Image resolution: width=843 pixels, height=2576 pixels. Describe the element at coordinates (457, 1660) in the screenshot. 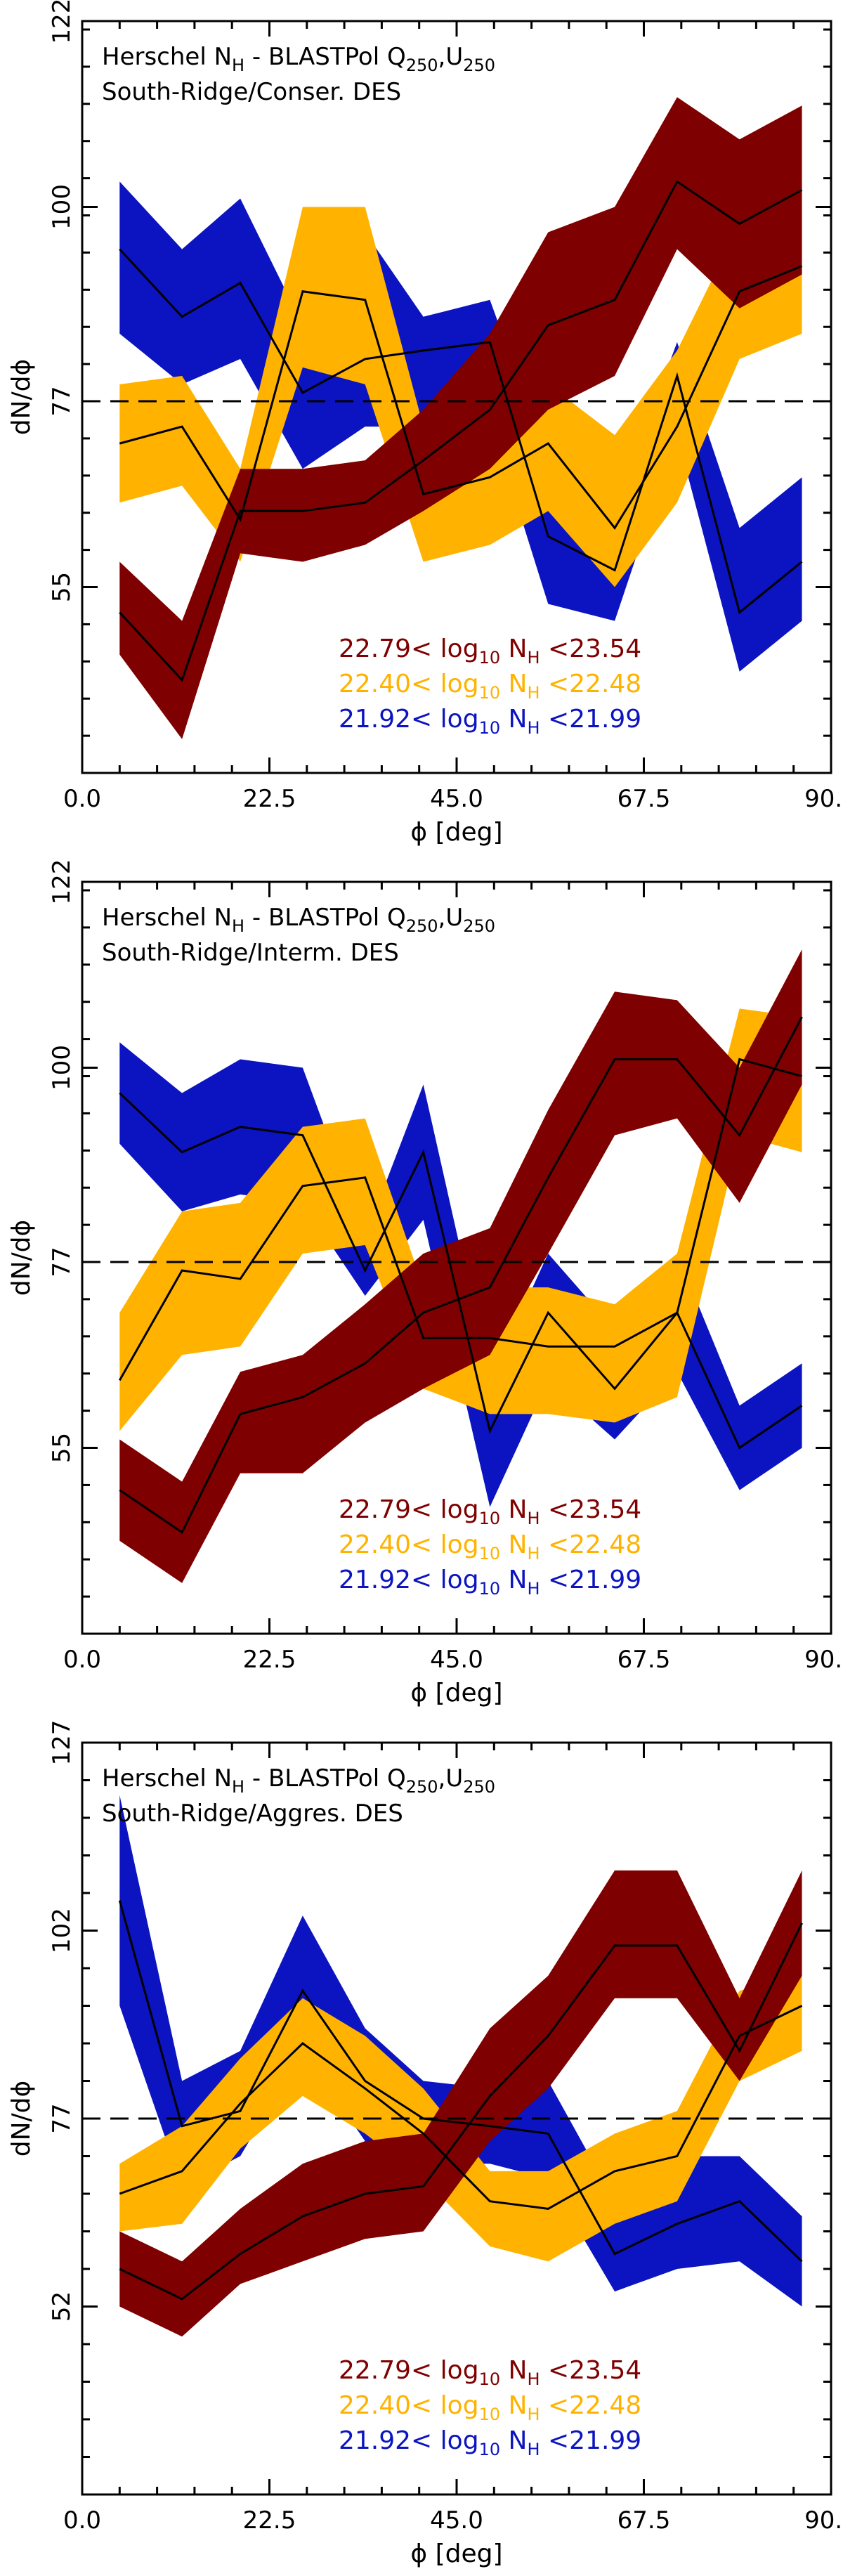

I see `x-tick-label: 45.0` at that location.